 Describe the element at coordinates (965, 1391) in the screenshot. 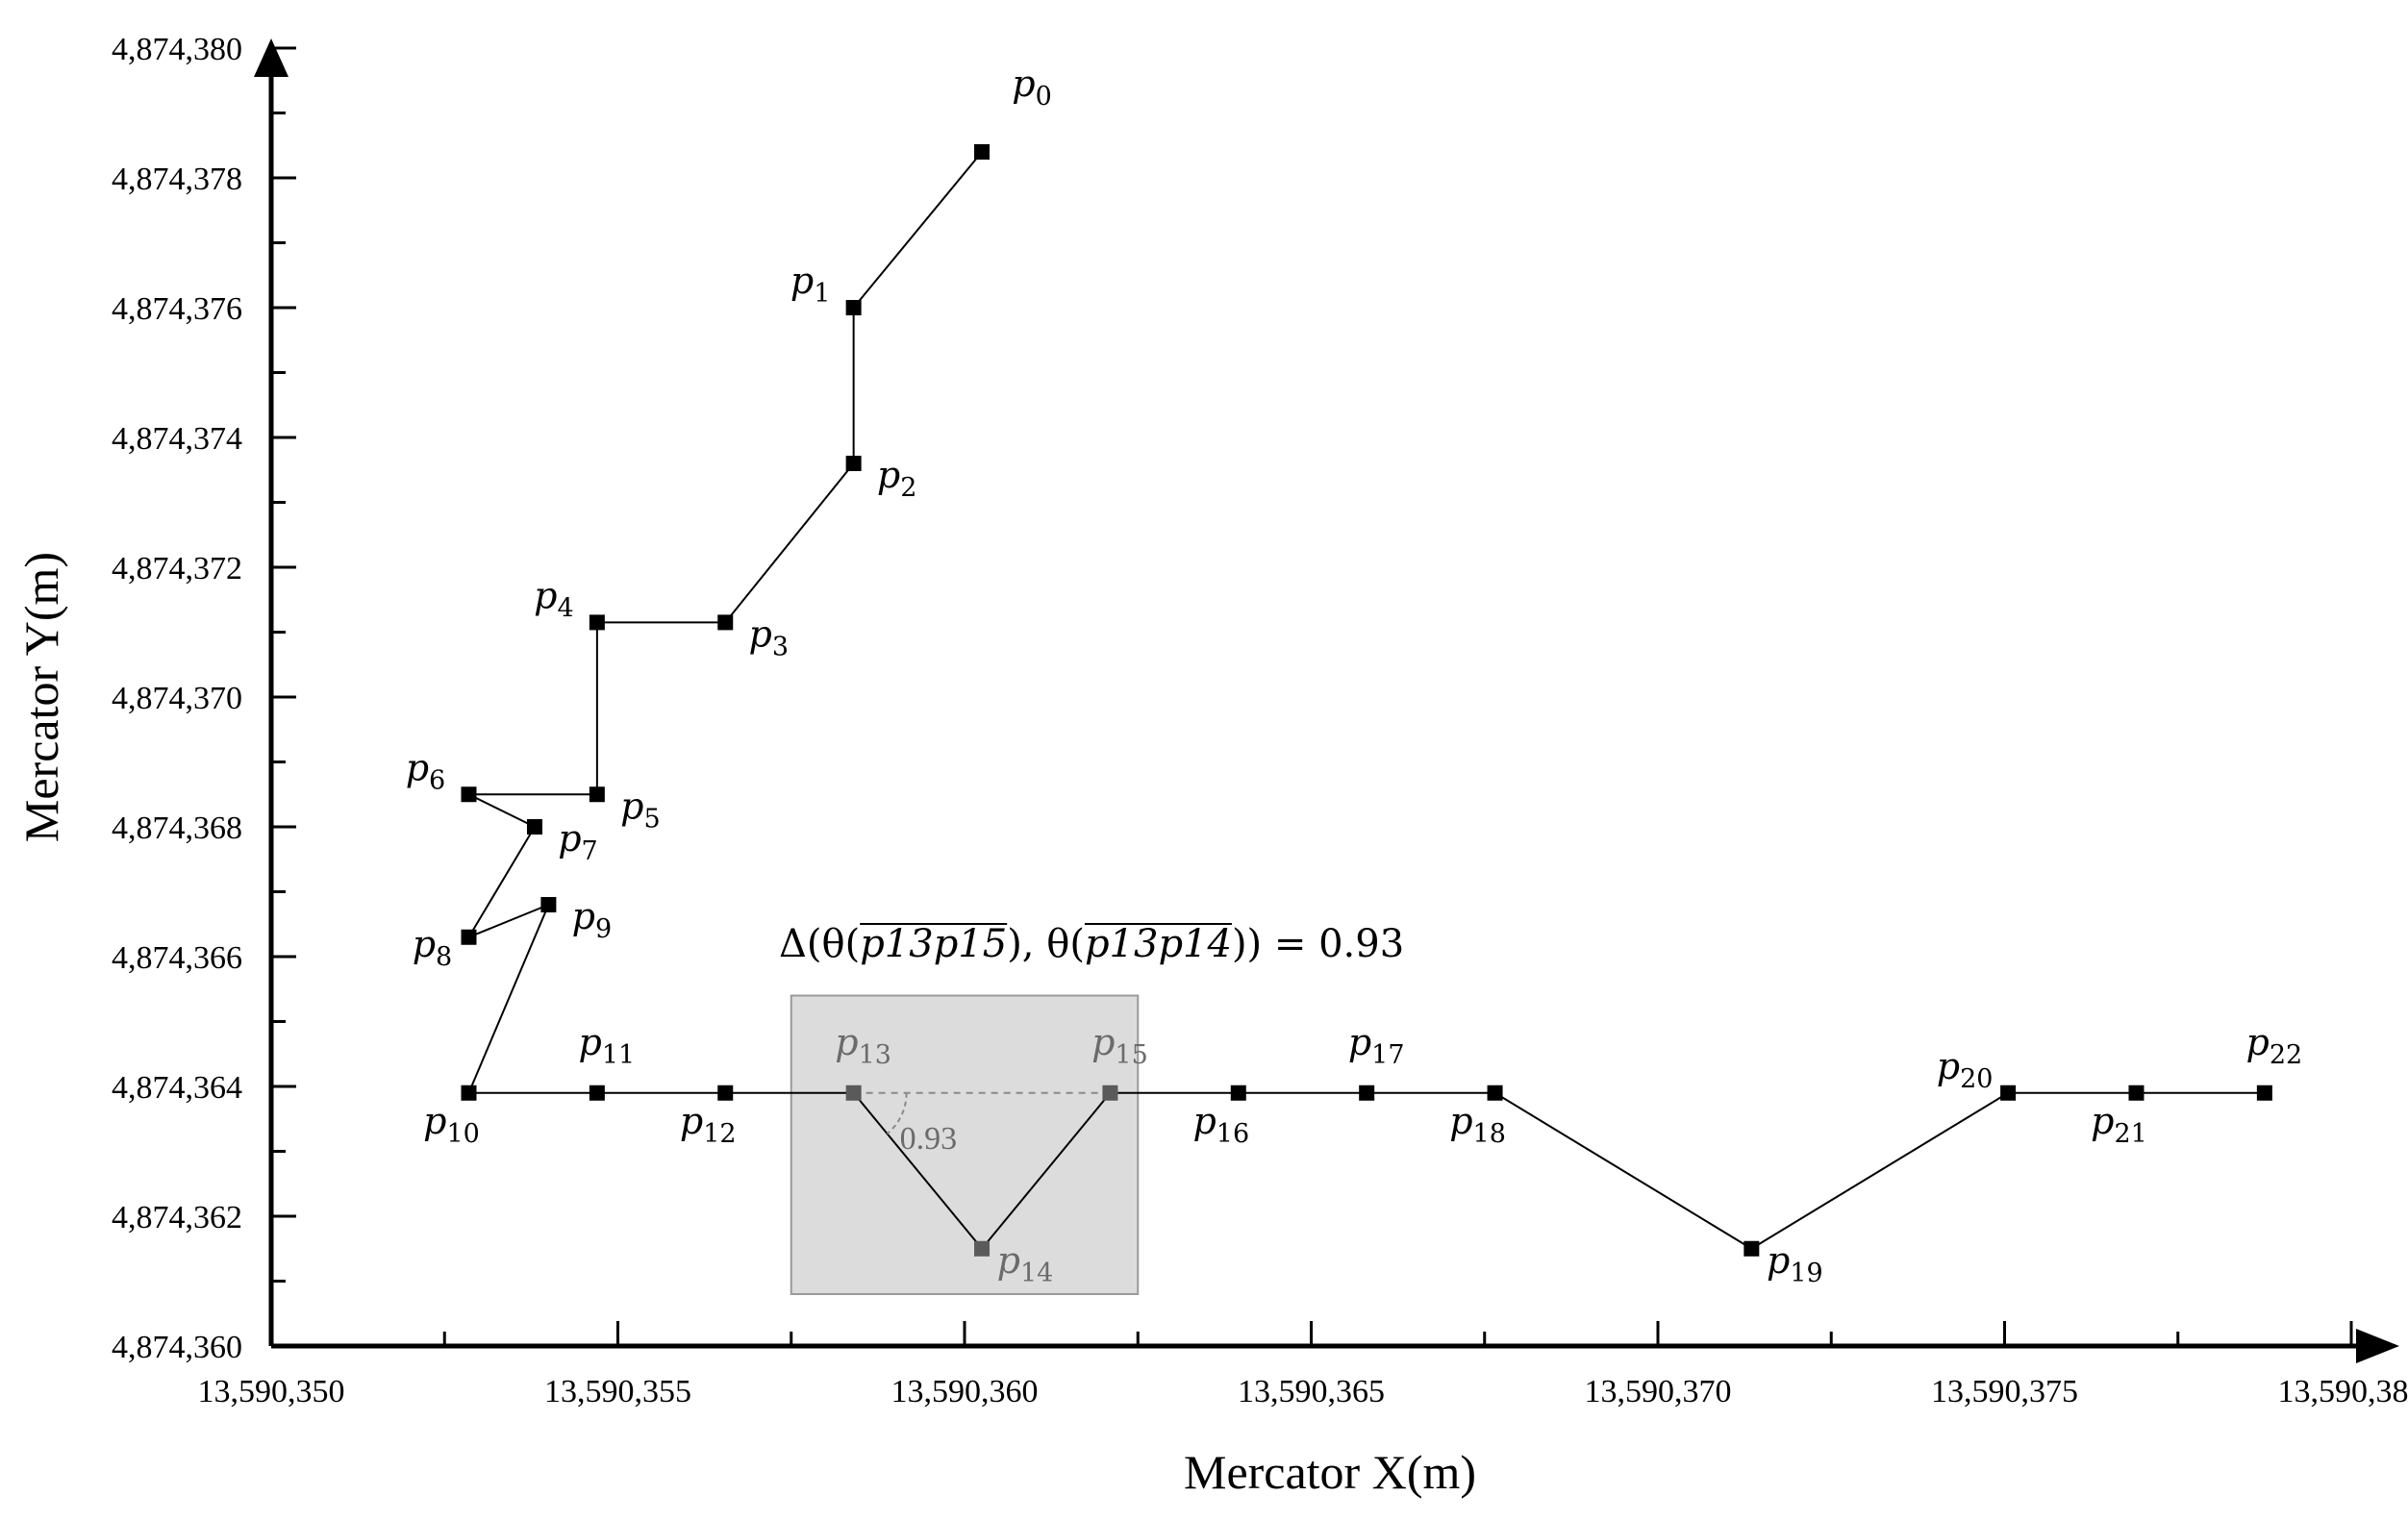

I see `x-tick-label: 13,590,360` at that location.